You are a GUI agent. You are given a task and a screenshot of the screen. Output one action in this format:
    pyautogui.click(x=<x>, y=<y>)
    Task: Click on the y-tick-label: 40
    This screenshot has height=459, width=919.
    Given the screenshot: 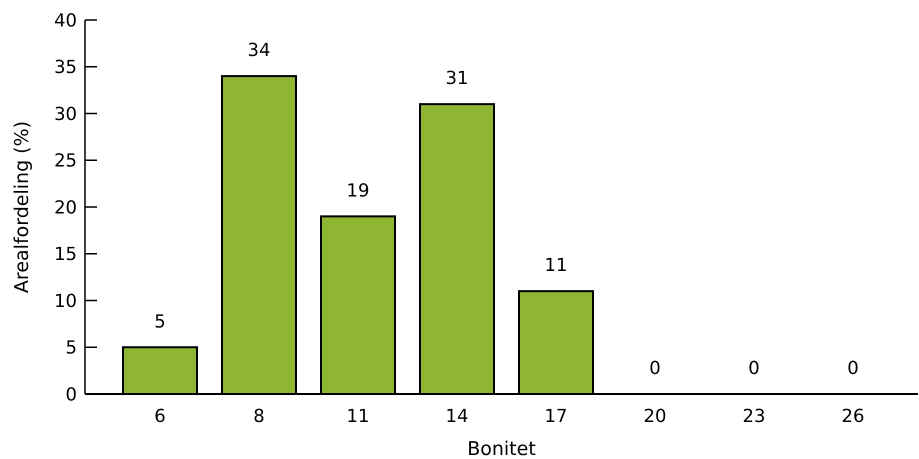 What is the action you would take?
    pyautogui.click(x=65, y=21)
    